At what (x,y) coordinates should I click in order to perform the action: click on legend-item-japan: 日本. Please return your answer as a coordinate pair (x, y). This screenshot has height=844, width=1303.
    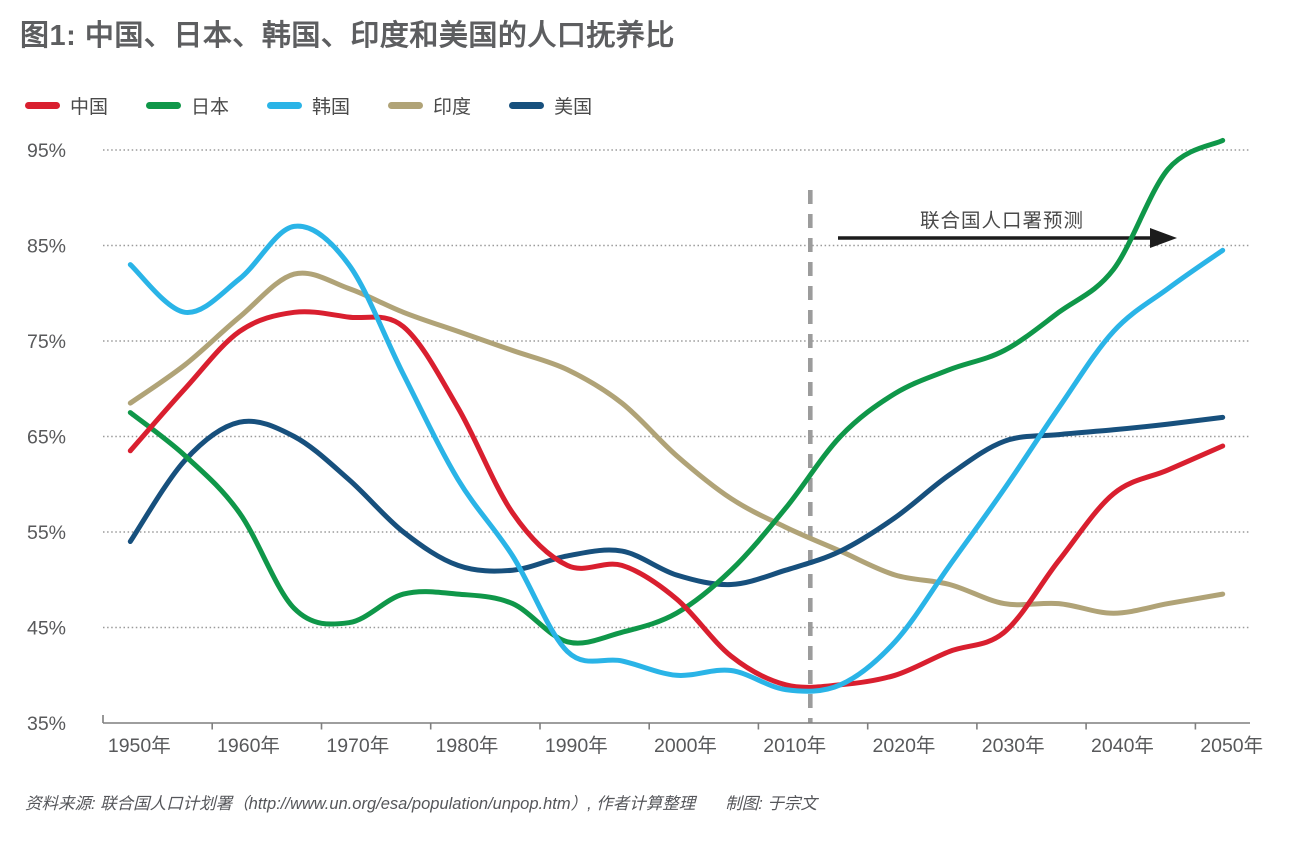
    Looking at the image, I should click on (187, 105).